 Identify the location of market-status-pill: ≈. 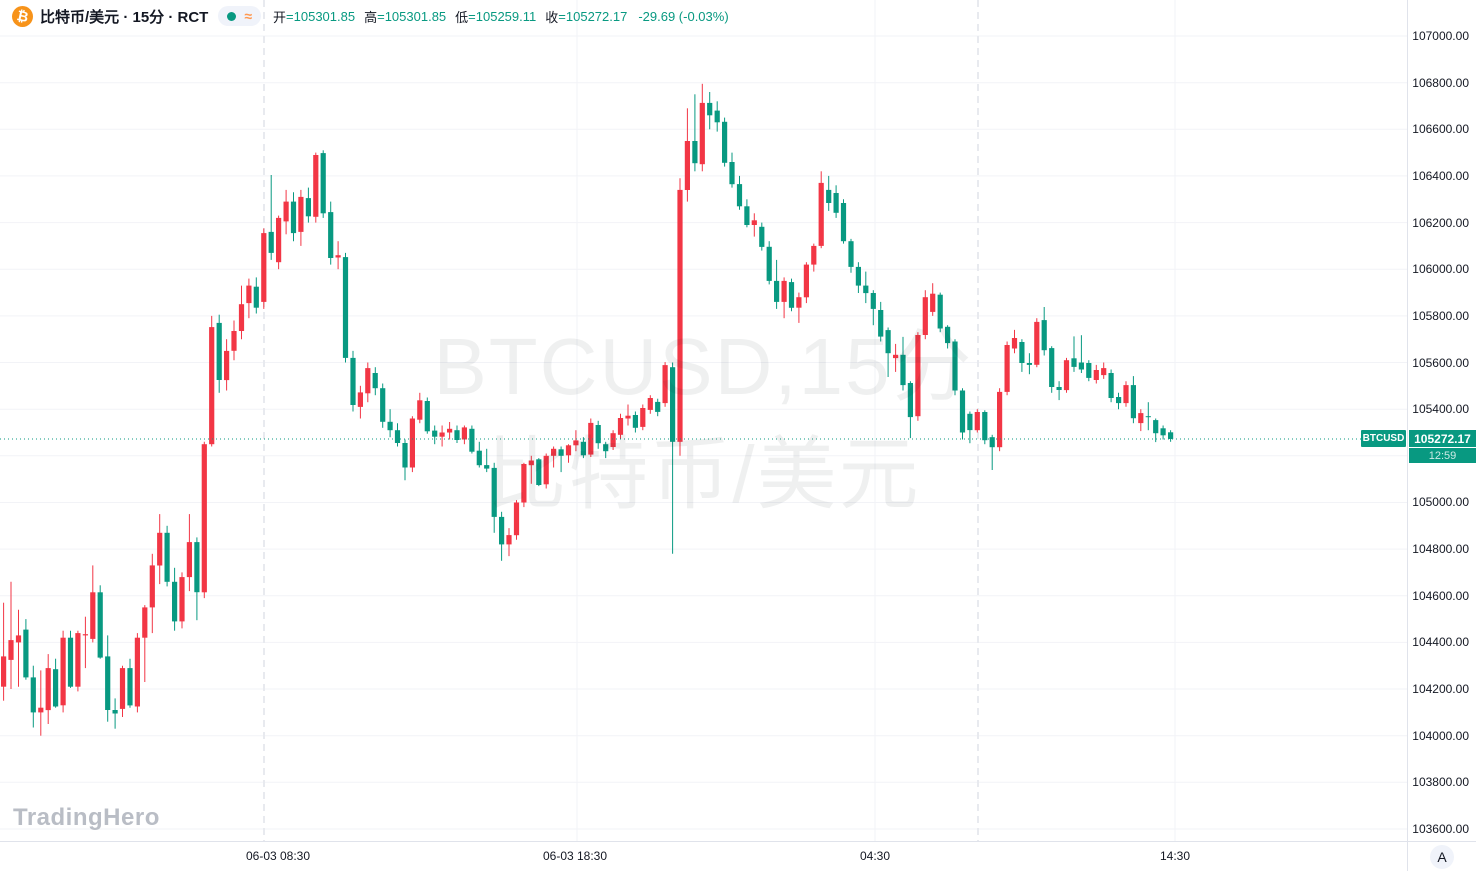
(240, 16).